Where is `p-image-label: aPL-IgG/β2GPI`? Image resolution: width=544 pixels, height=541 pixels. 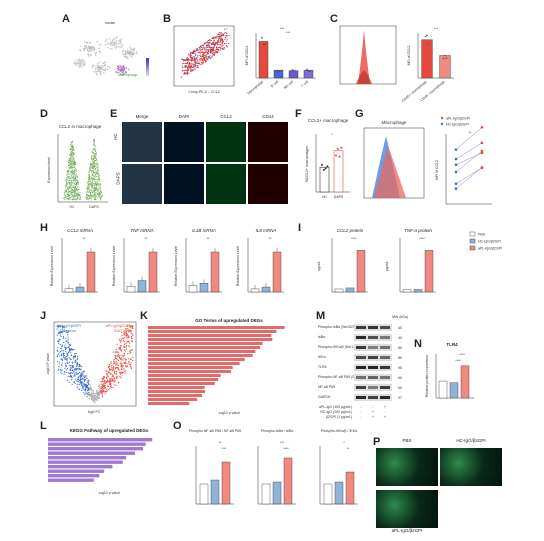
p-image-label: aPL-IgG/β2GPI is located at coordinates (407, 530).